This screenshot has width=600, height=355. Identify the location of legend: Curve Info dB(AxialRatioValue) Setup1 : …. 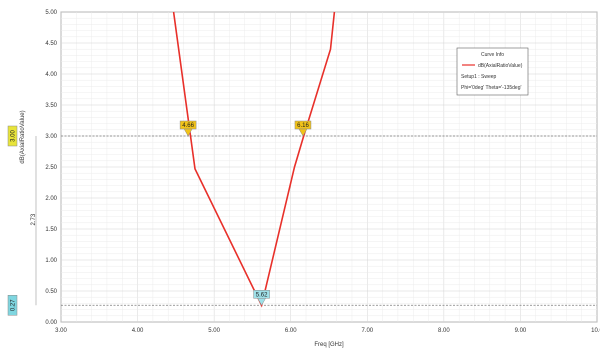
(492, 71).